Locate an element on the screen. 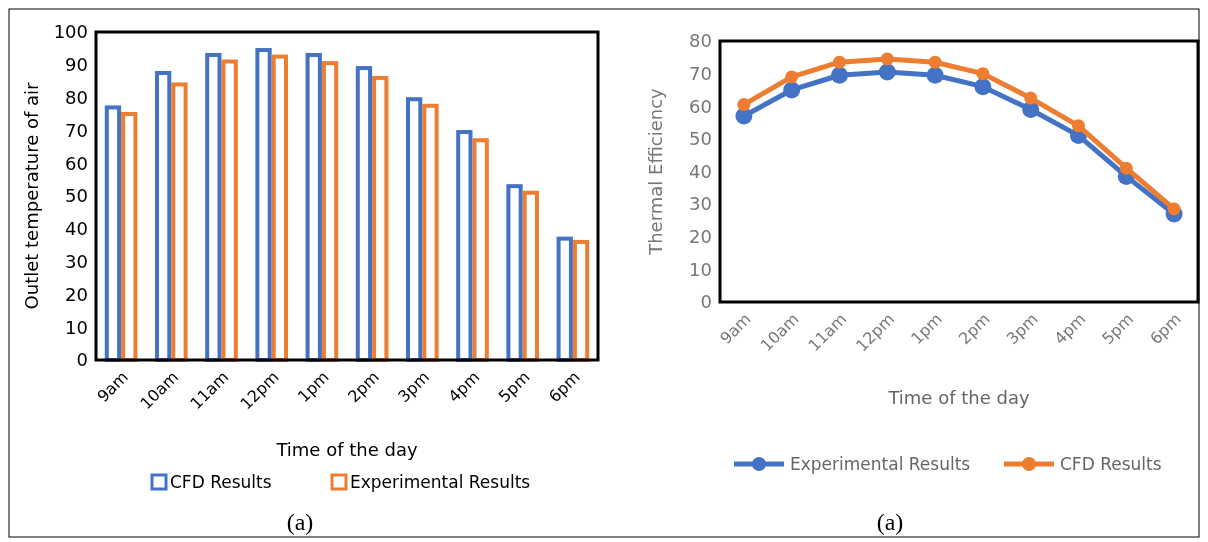 The image size is (1208, 542). y-tick-label: 100 is located at coordinates (70, 32).